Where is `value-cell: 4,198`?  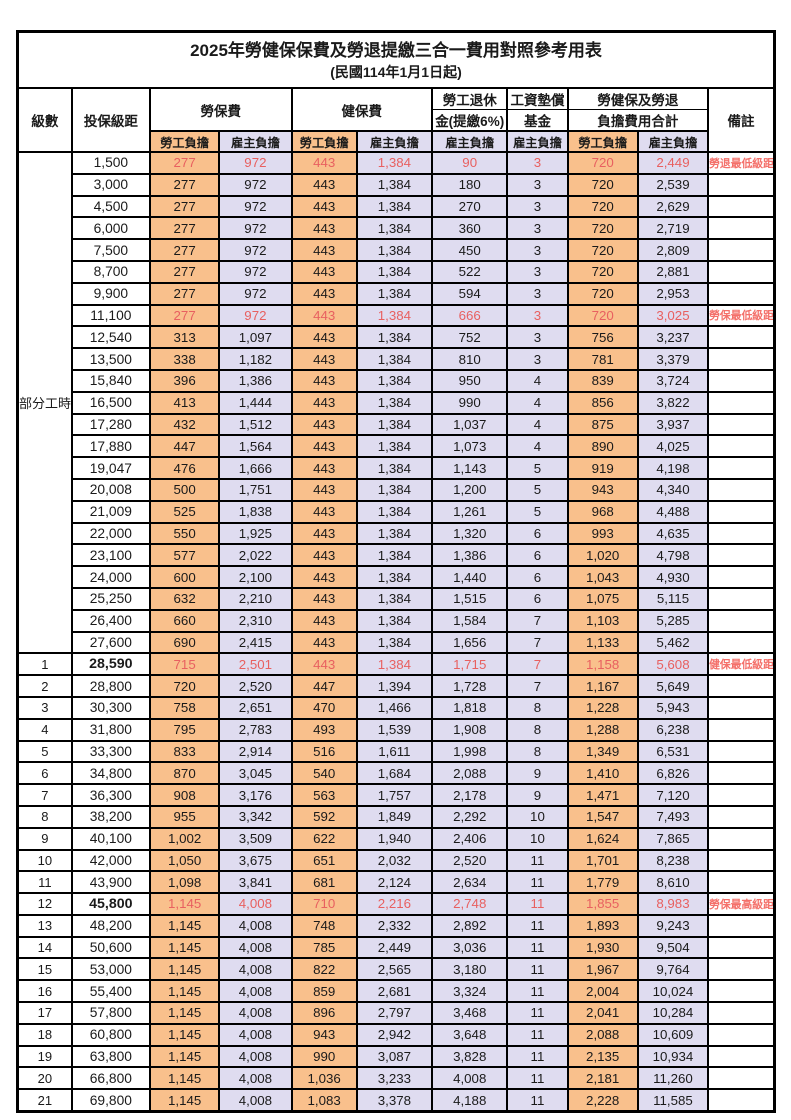
value-cell: 4,198 is located at coordinates (673, 468).